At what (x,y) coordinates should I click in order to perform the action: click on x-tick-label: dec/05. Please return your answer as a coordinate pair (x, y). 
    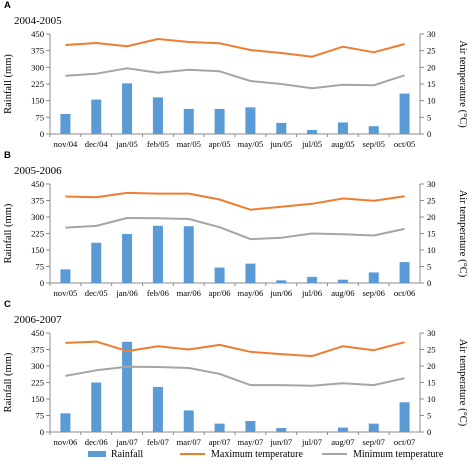
    Looking at the image, I should click on (96, 293).